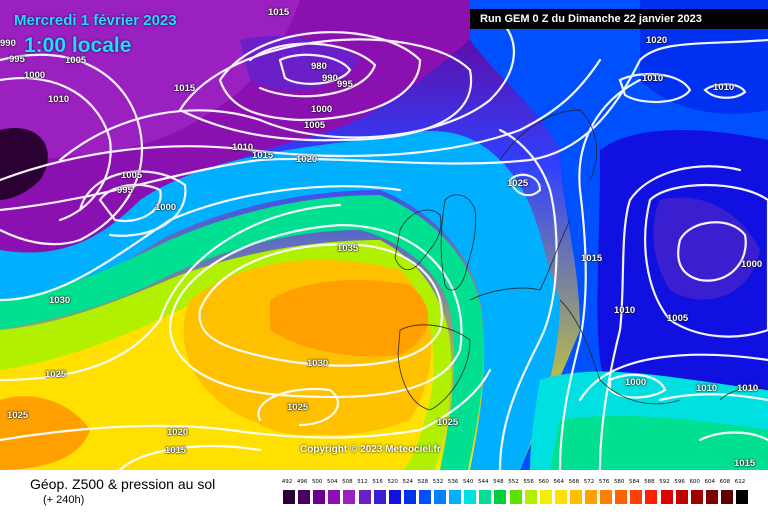 The image size is (768, 512). Describe the element at coordinates (528, 482) in the screenshot. I see `legend-tick-label: 556` at that location.